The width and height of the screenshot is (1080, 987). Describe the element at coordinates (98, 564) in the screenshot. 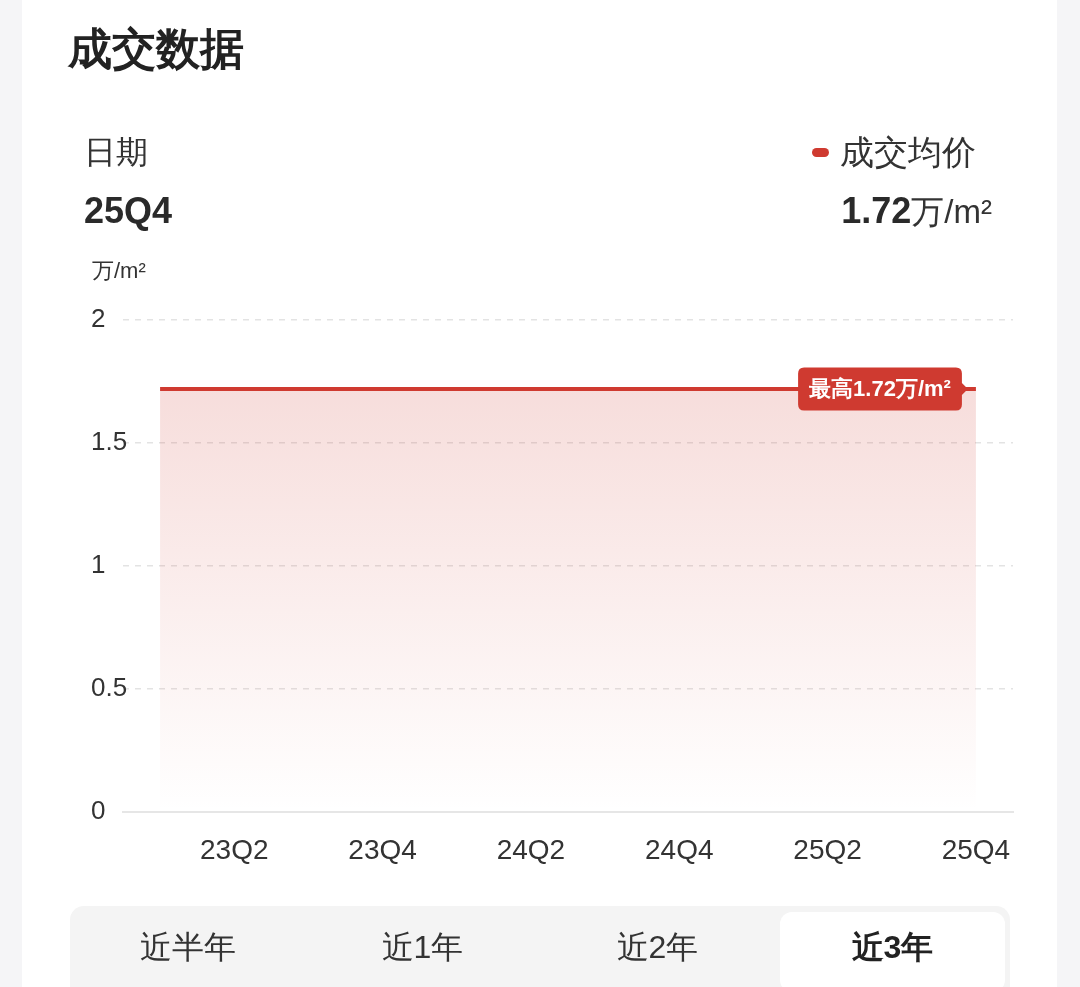

I see `y-tick-label: 1` at that location.